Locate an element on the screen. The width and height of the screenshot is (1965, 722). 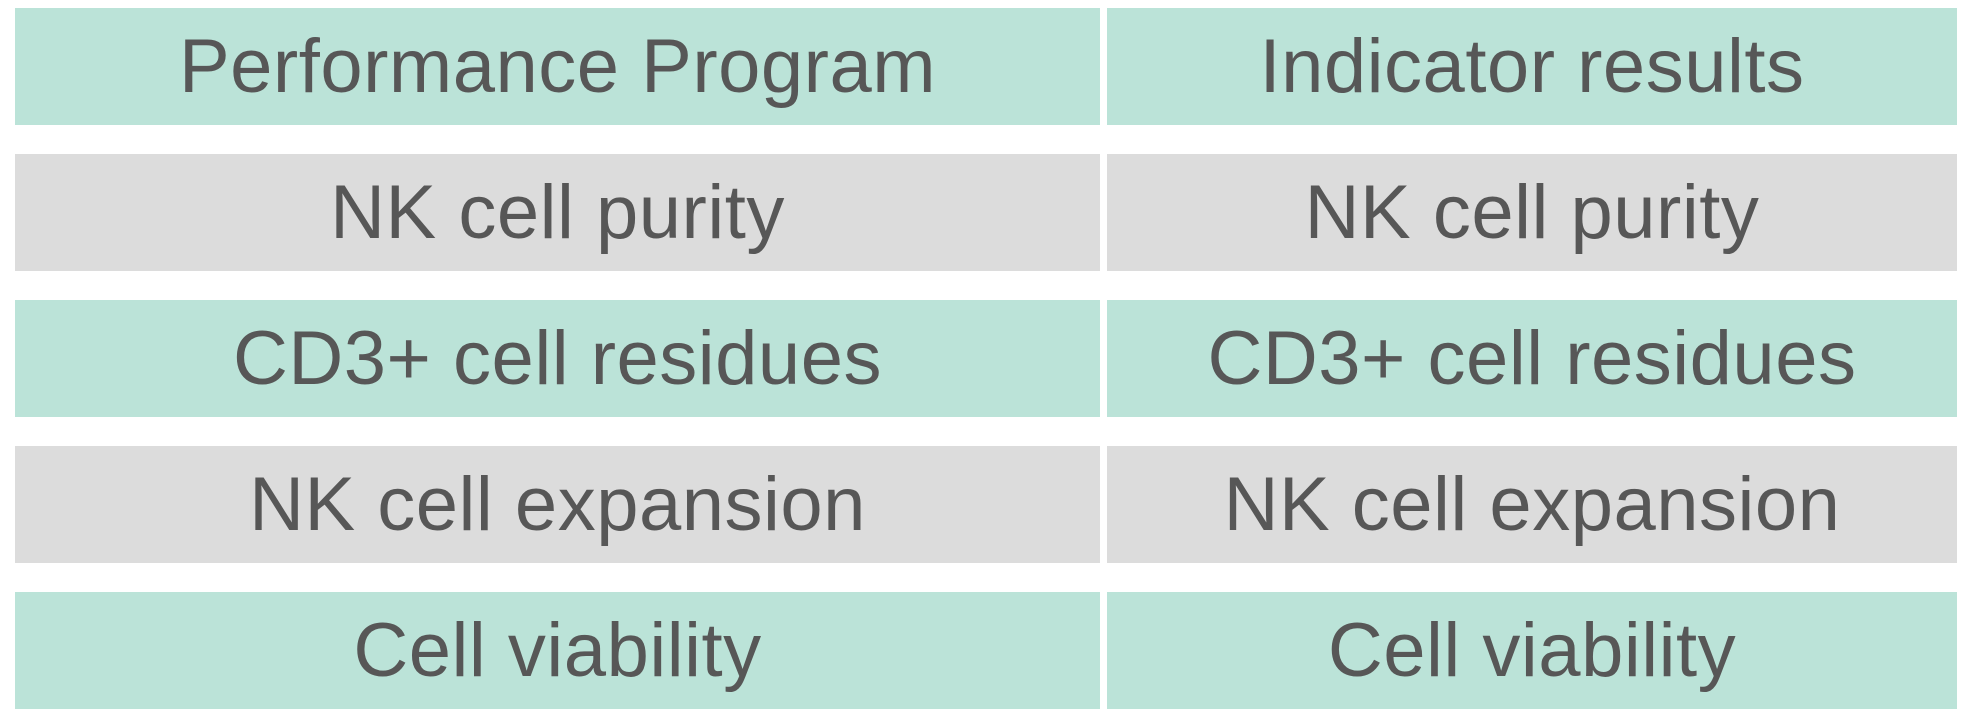
table-cell-program: NK cell purity is located at coordinates (557, 212).